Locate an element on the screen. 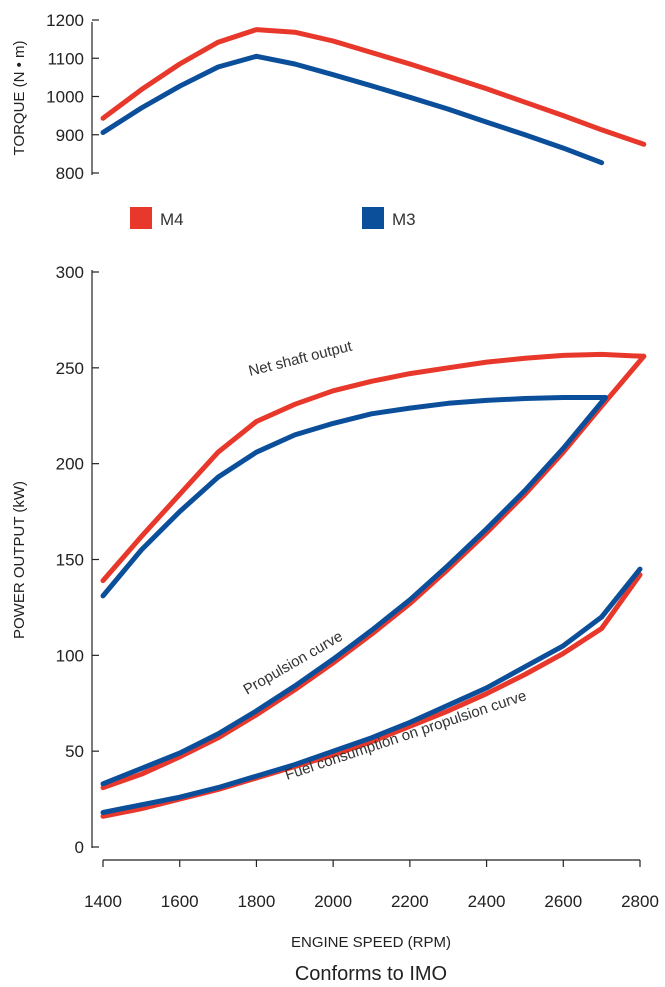  legend-swatch-m3 is located at coordinates (373, 218).